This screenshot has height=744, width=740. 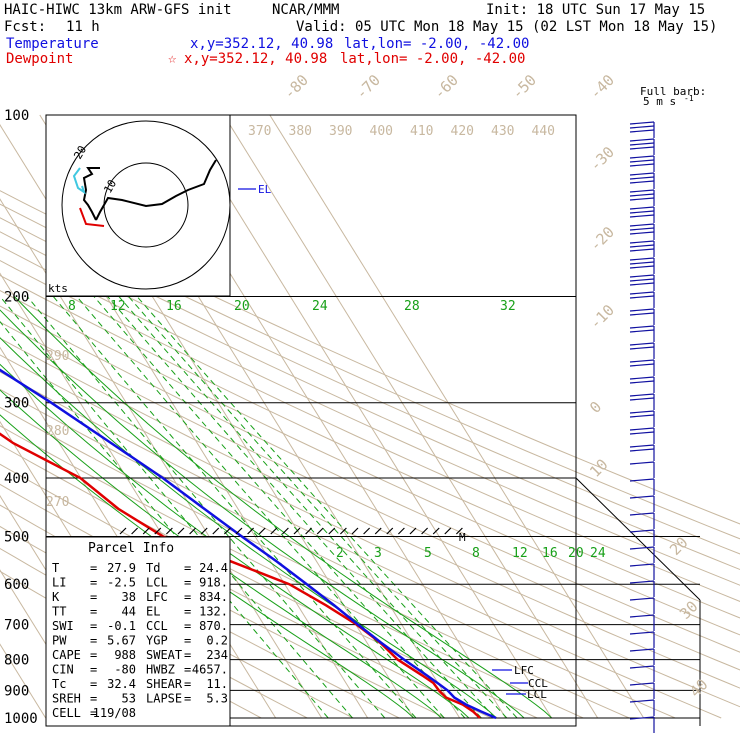 I want to click on dewpoint-label: Dewpoint, so click(x=39, y=59).